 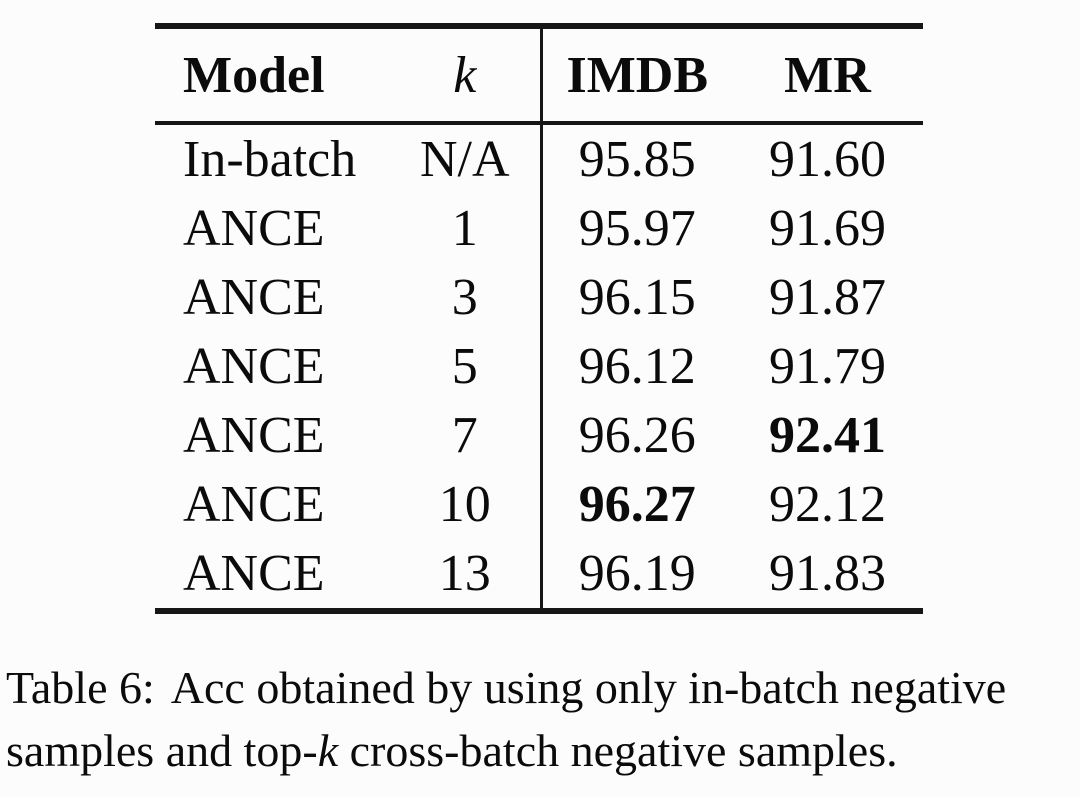 What do you see at coordinates (464, 435) in the screenshot?
I see `cell-k: 7` at bounding box center [464, 435].